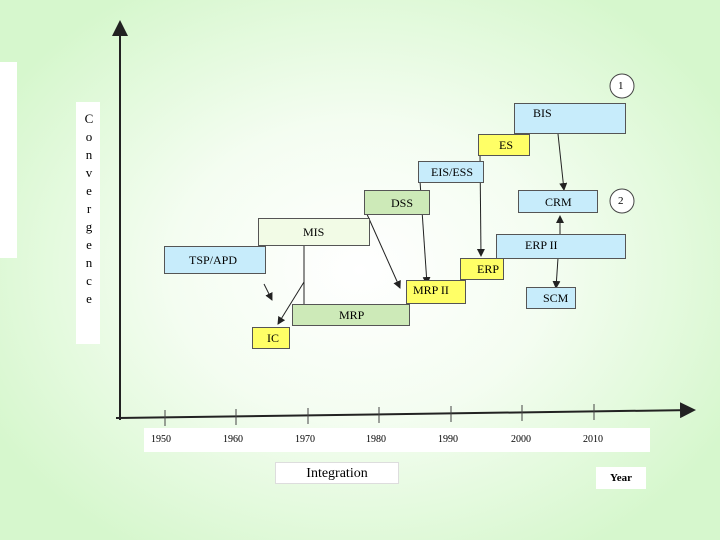  Describe the element at coordinates (8, 160) in the screenshot. I see `left-white-strip` at that location.